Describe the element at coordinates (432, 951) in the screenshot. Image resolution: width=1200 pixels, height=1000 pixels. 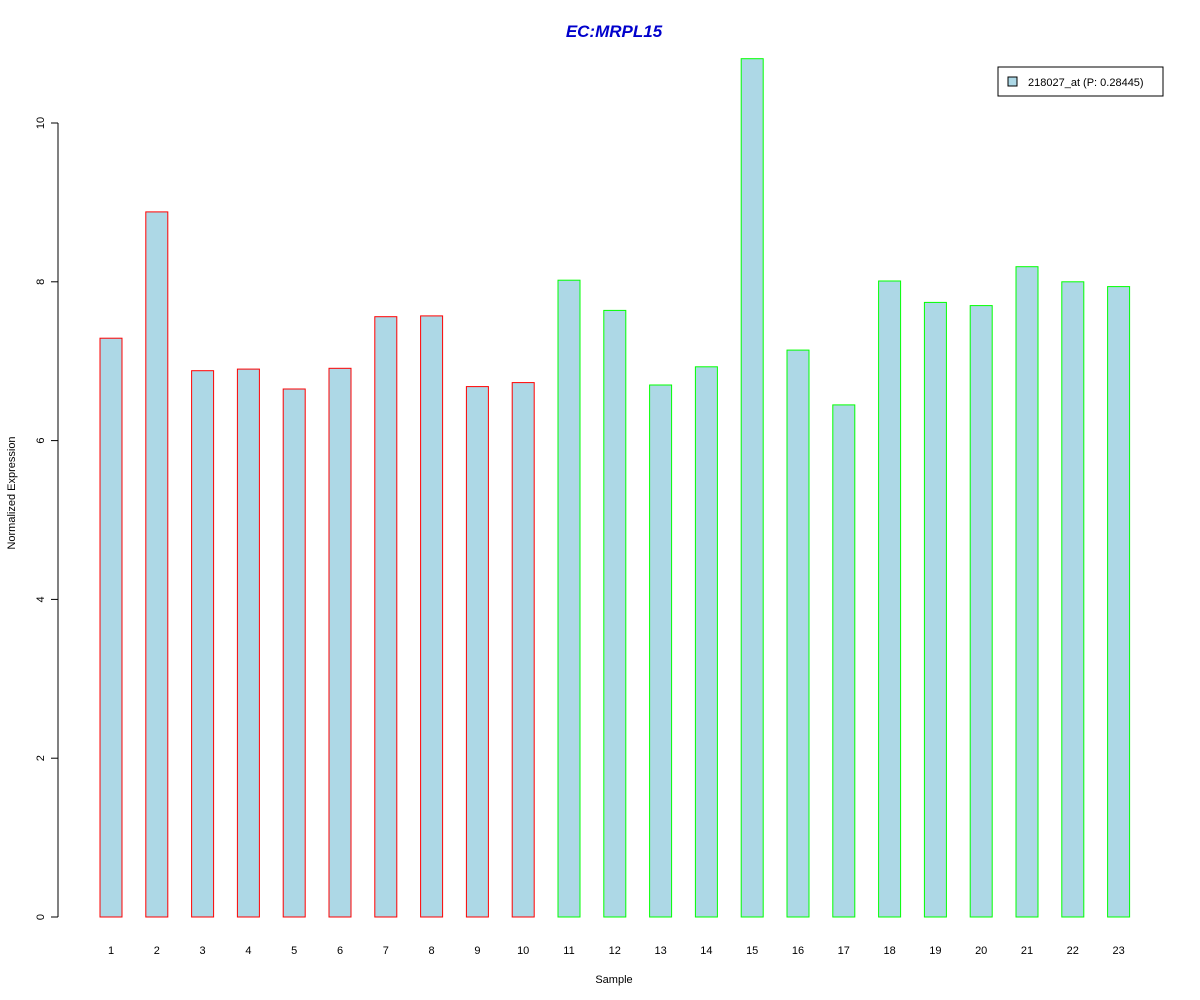
I see `x-tick-label: 8` at that location.